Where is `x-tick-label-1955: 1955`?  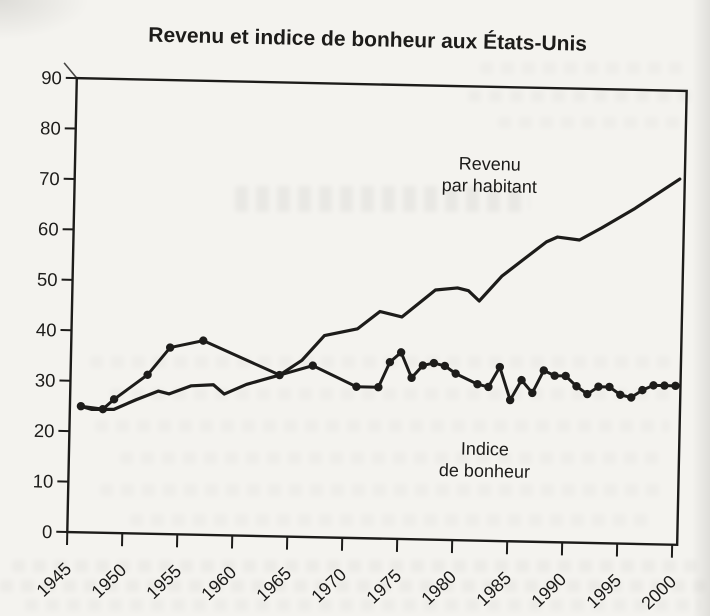 x-tick-label-1955: 1955 is located at coordinates (163, 582).